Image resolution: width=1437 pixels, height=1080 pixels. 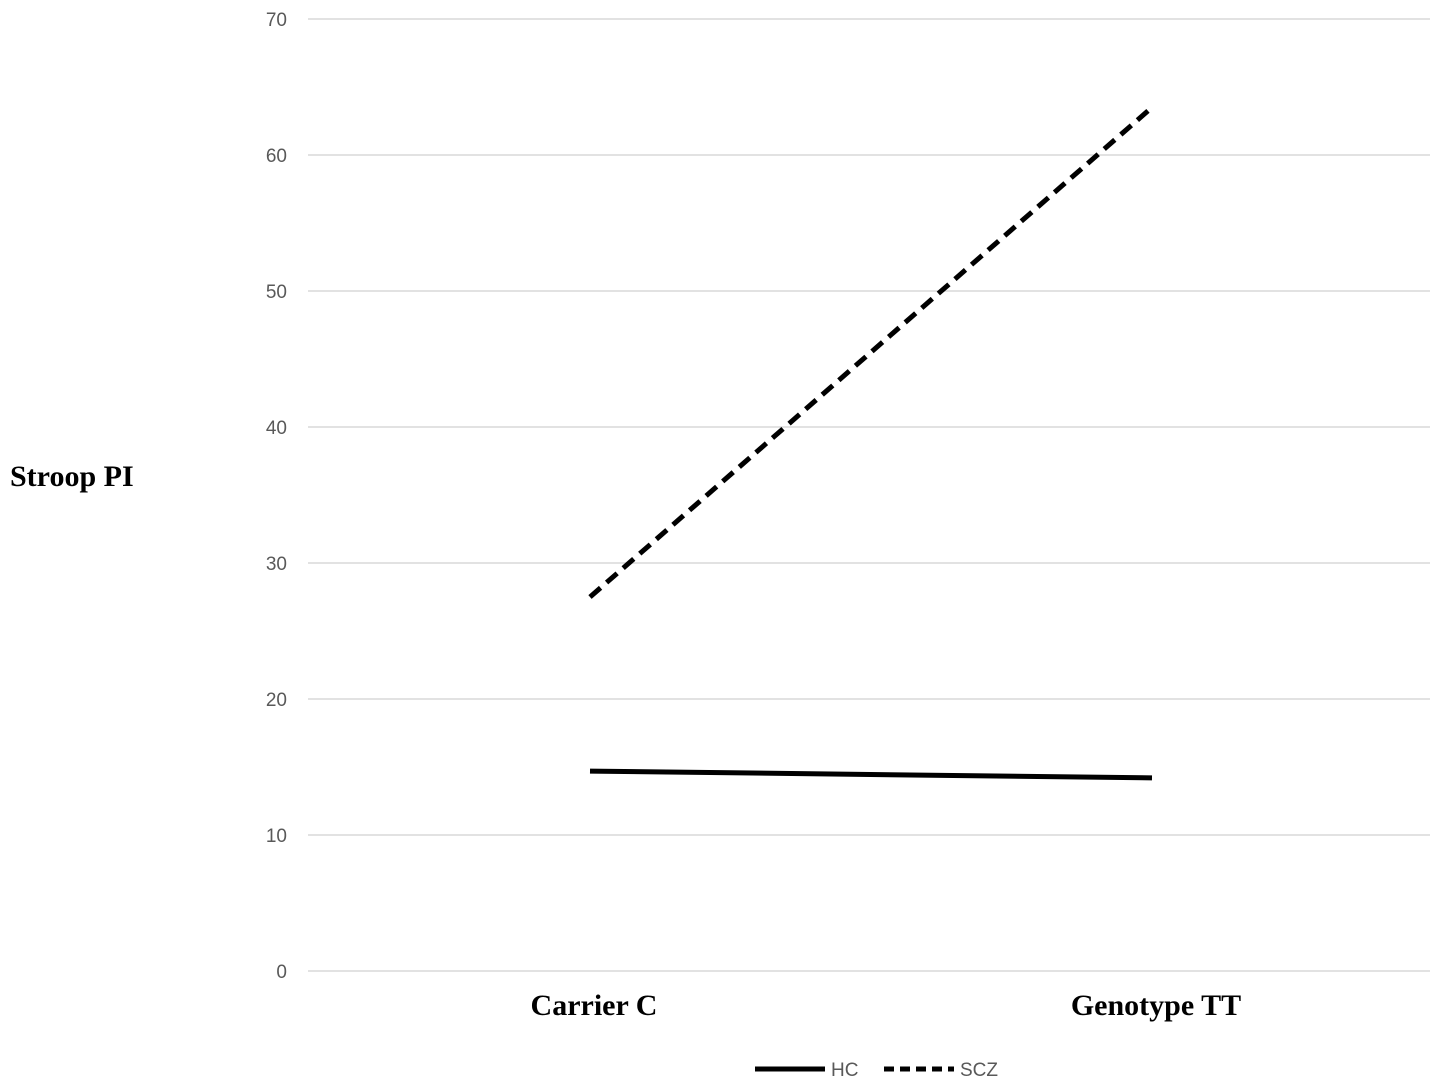 What do you see at coordinates (276, 700) in the screenshot?
I see `y-tick-label: 20` at bounding box center [276, 700].